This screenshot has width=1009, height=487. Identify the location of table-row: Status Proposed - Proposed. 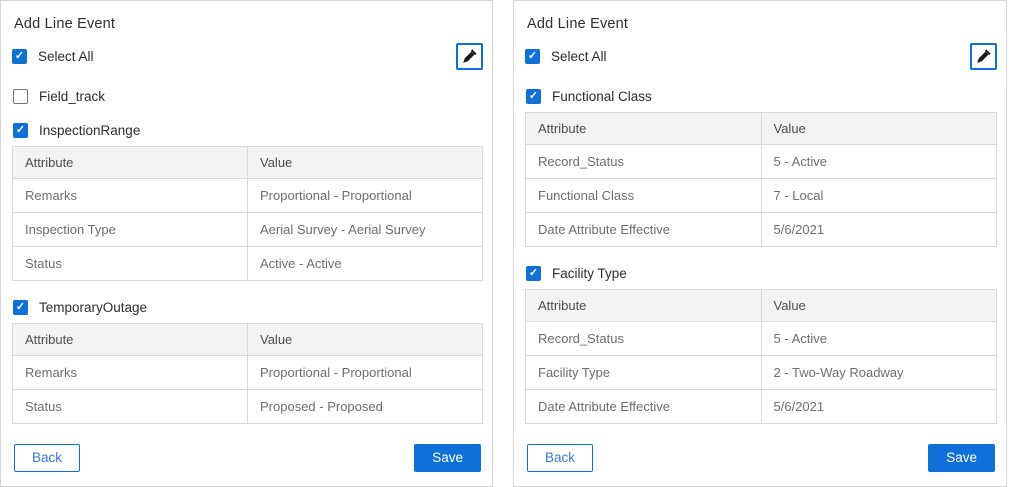
(247, 406).